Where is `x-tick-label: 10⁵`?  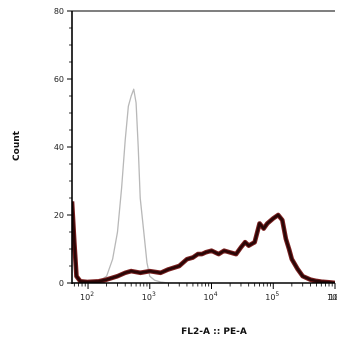 x-tick-label: 10⁵ is located at coordinates (272, 296).